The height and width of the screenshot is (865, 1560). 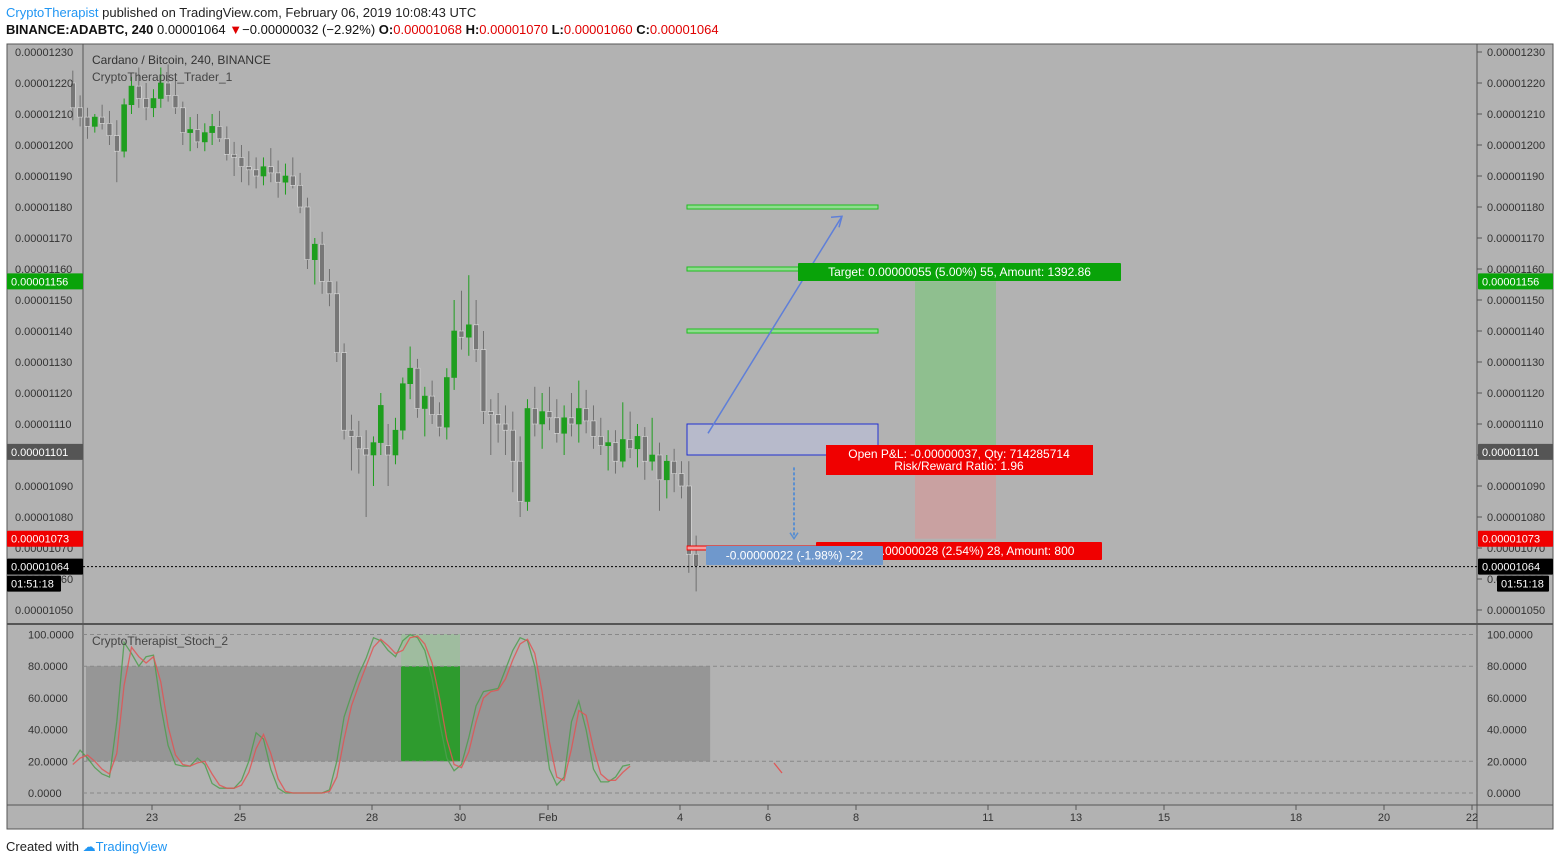 What do you see at coordinates (1515, 208) in the screenshot?
I see `y-tick-right: 0.00001180` at bounding box center [1515, 208].